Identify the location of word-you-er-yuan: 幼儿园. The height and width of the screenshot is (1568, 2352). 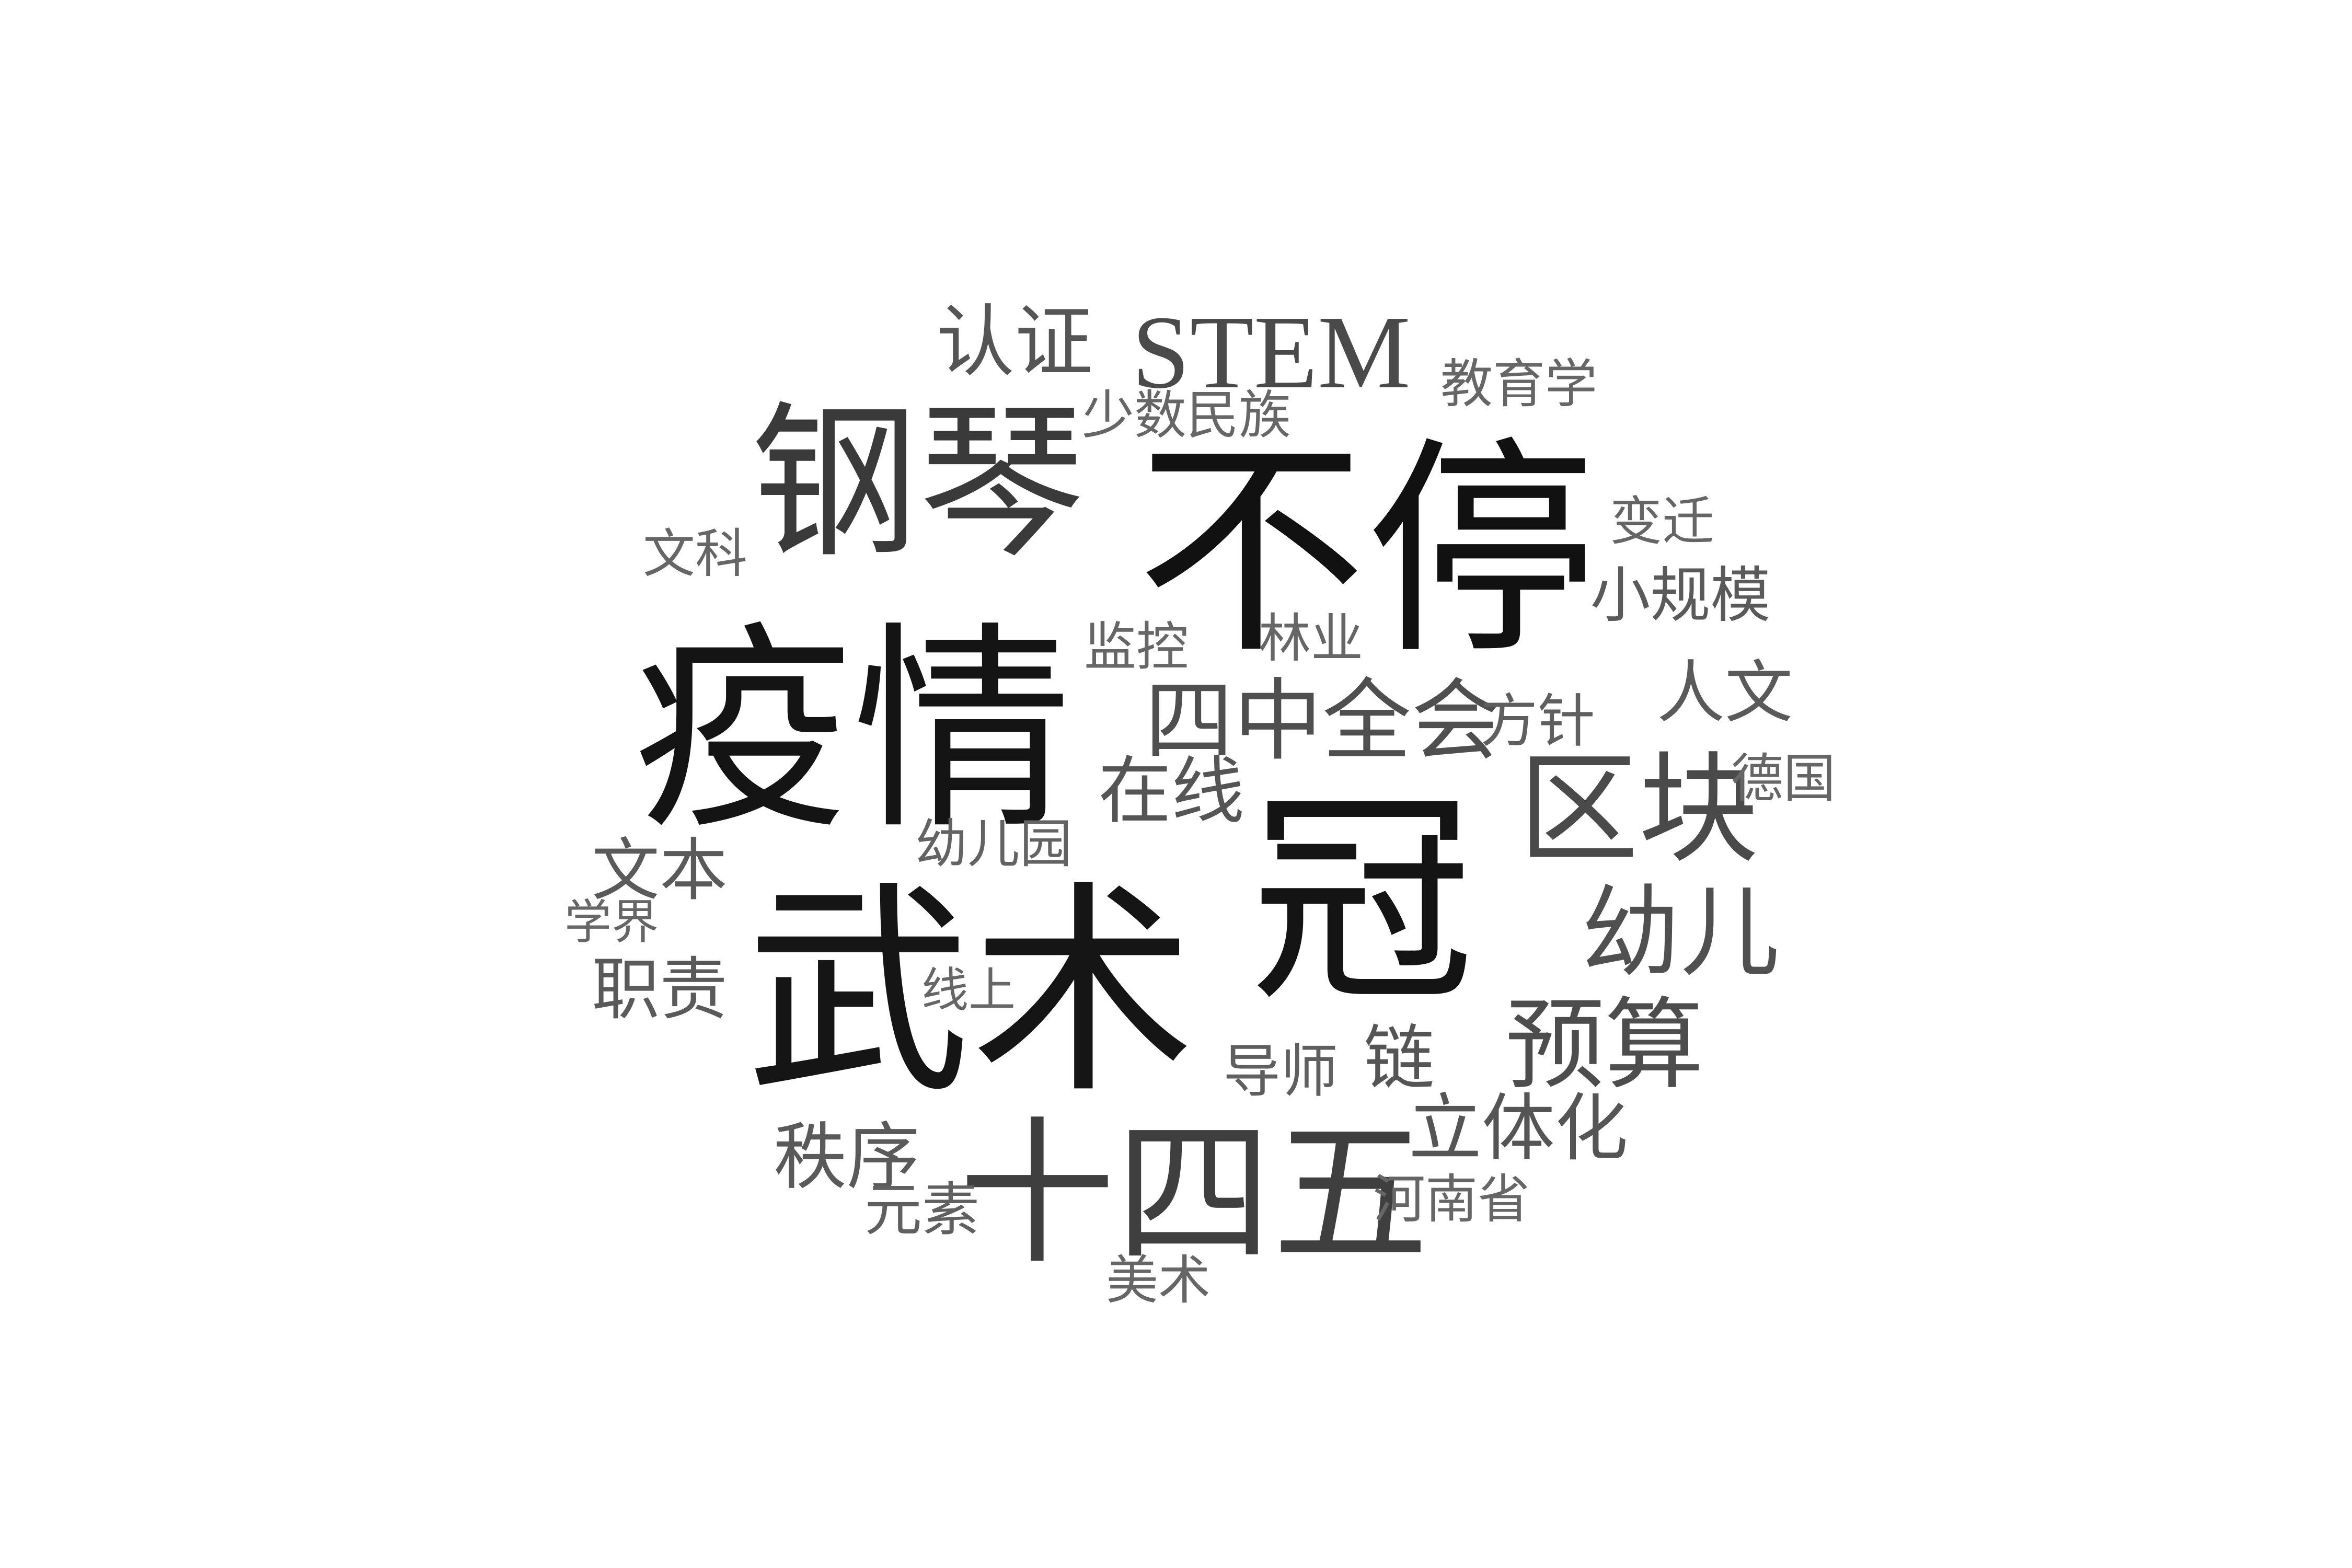
(993, 843).